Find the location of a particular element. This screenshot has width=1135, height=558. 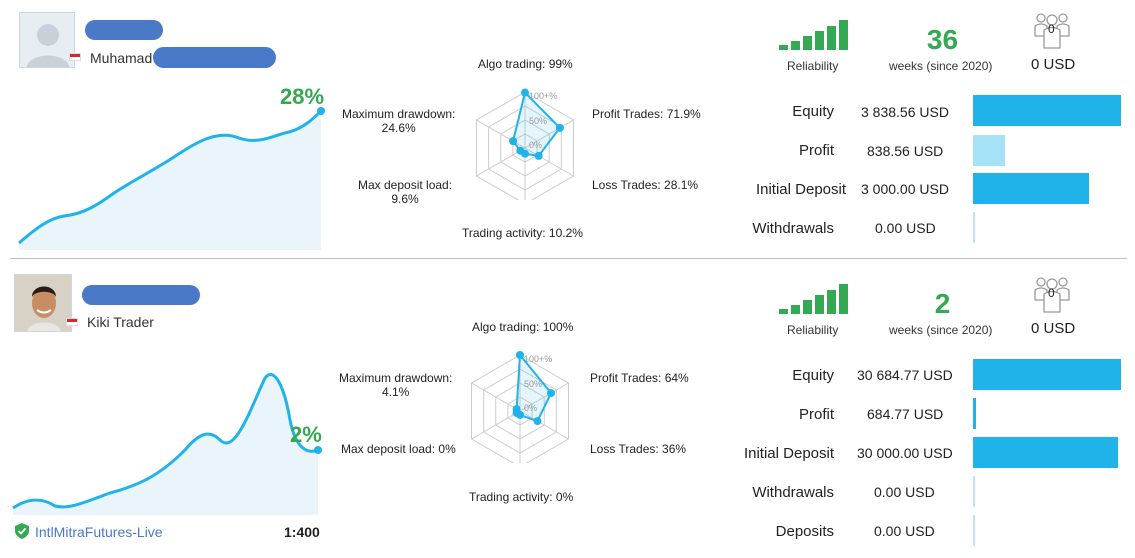

radar-label-trading-activity: Trading activity: 10.2% is located at coordinates (522, 233).